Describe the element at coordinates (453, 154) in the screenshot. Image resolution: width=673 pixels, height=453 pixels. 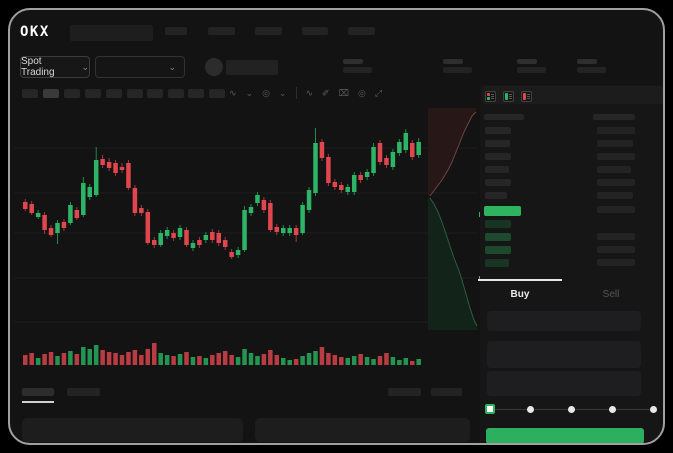
I see `depth-asks-line` at that location.